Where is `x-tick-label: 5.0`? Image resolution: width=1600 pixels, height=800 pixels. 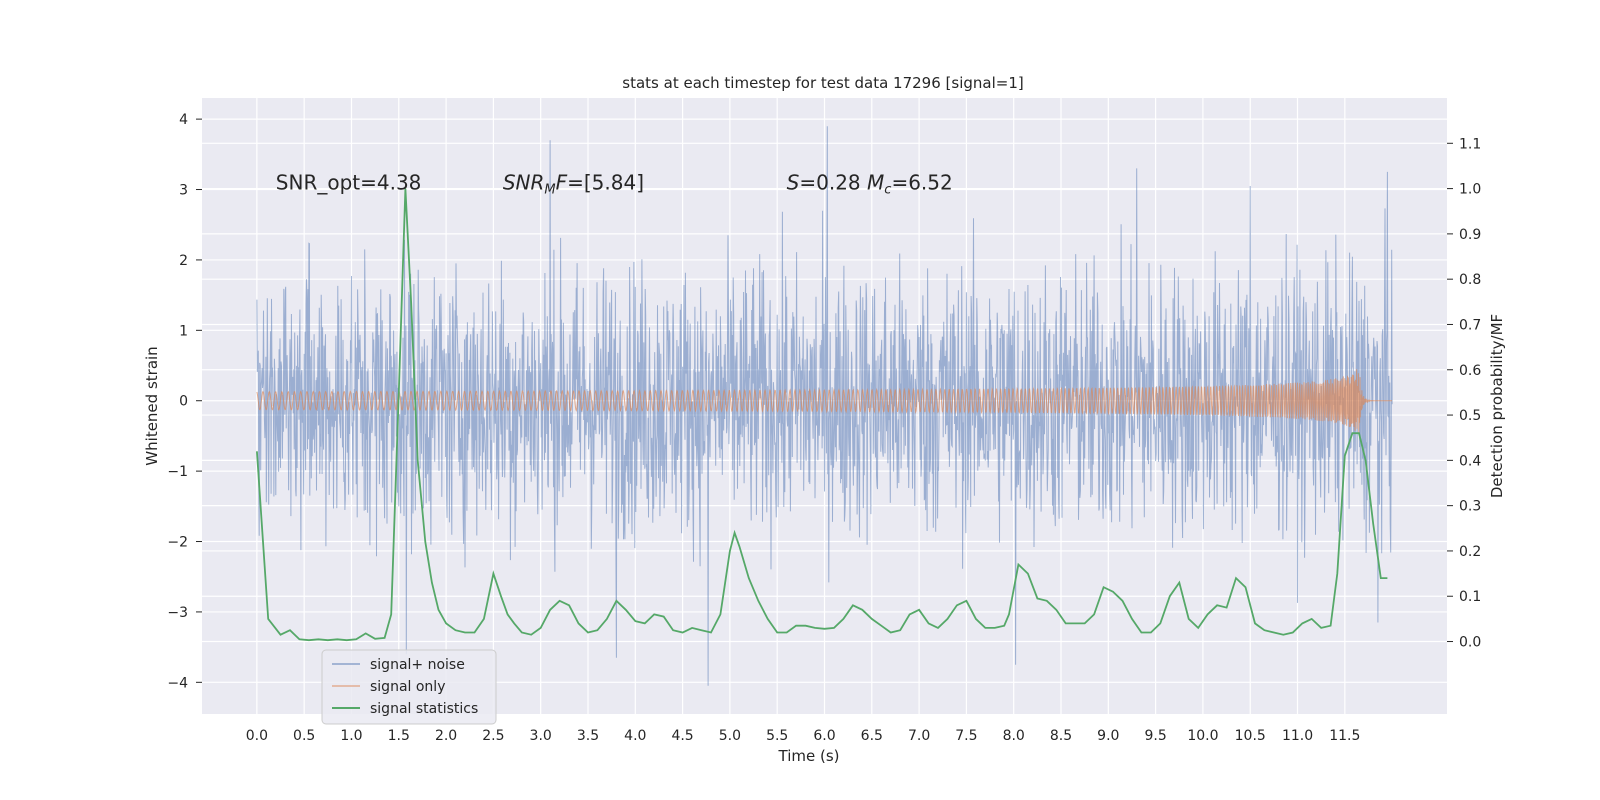 x-tick-label: 5.0 is located at coordinates (730, 736).